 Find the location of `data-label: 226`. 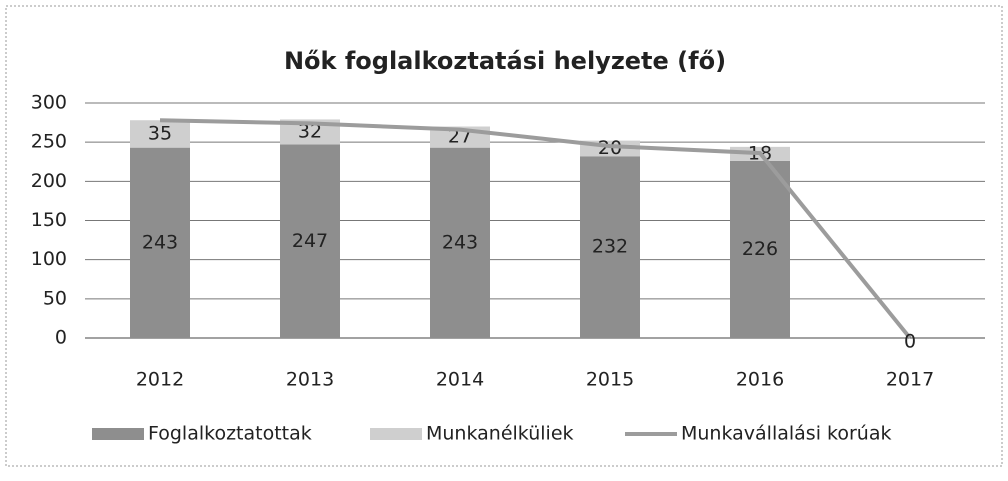

data-label: 226 is located at coordinates (760, 249).